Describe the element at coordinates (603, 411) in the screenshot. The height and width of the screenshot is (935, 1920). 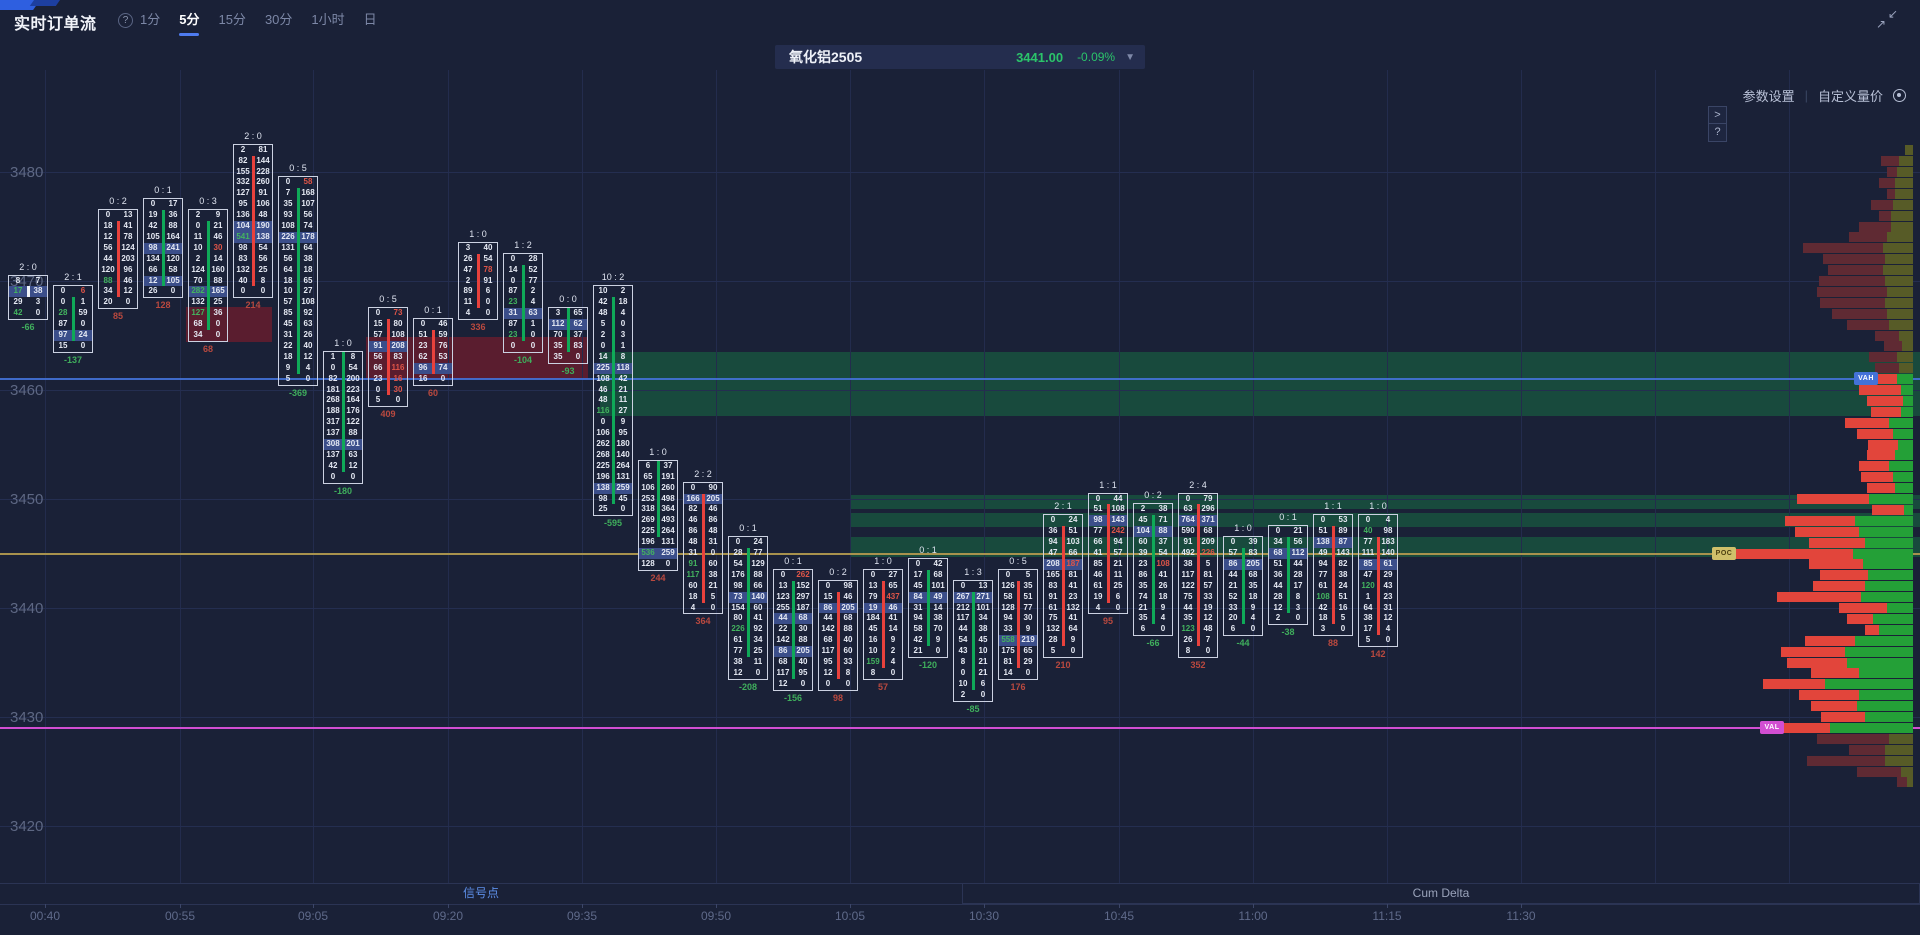
I see `bid-volume-cell: 116` at that location.